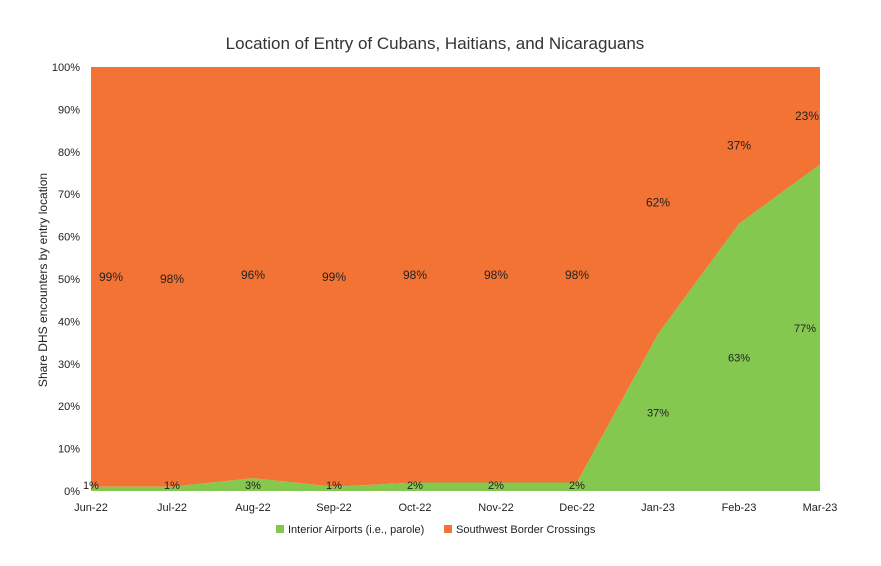 The width and height of the screenshot is (881, 566). I want to click on data-label-southwest-border: 96%, so click(253, 275).